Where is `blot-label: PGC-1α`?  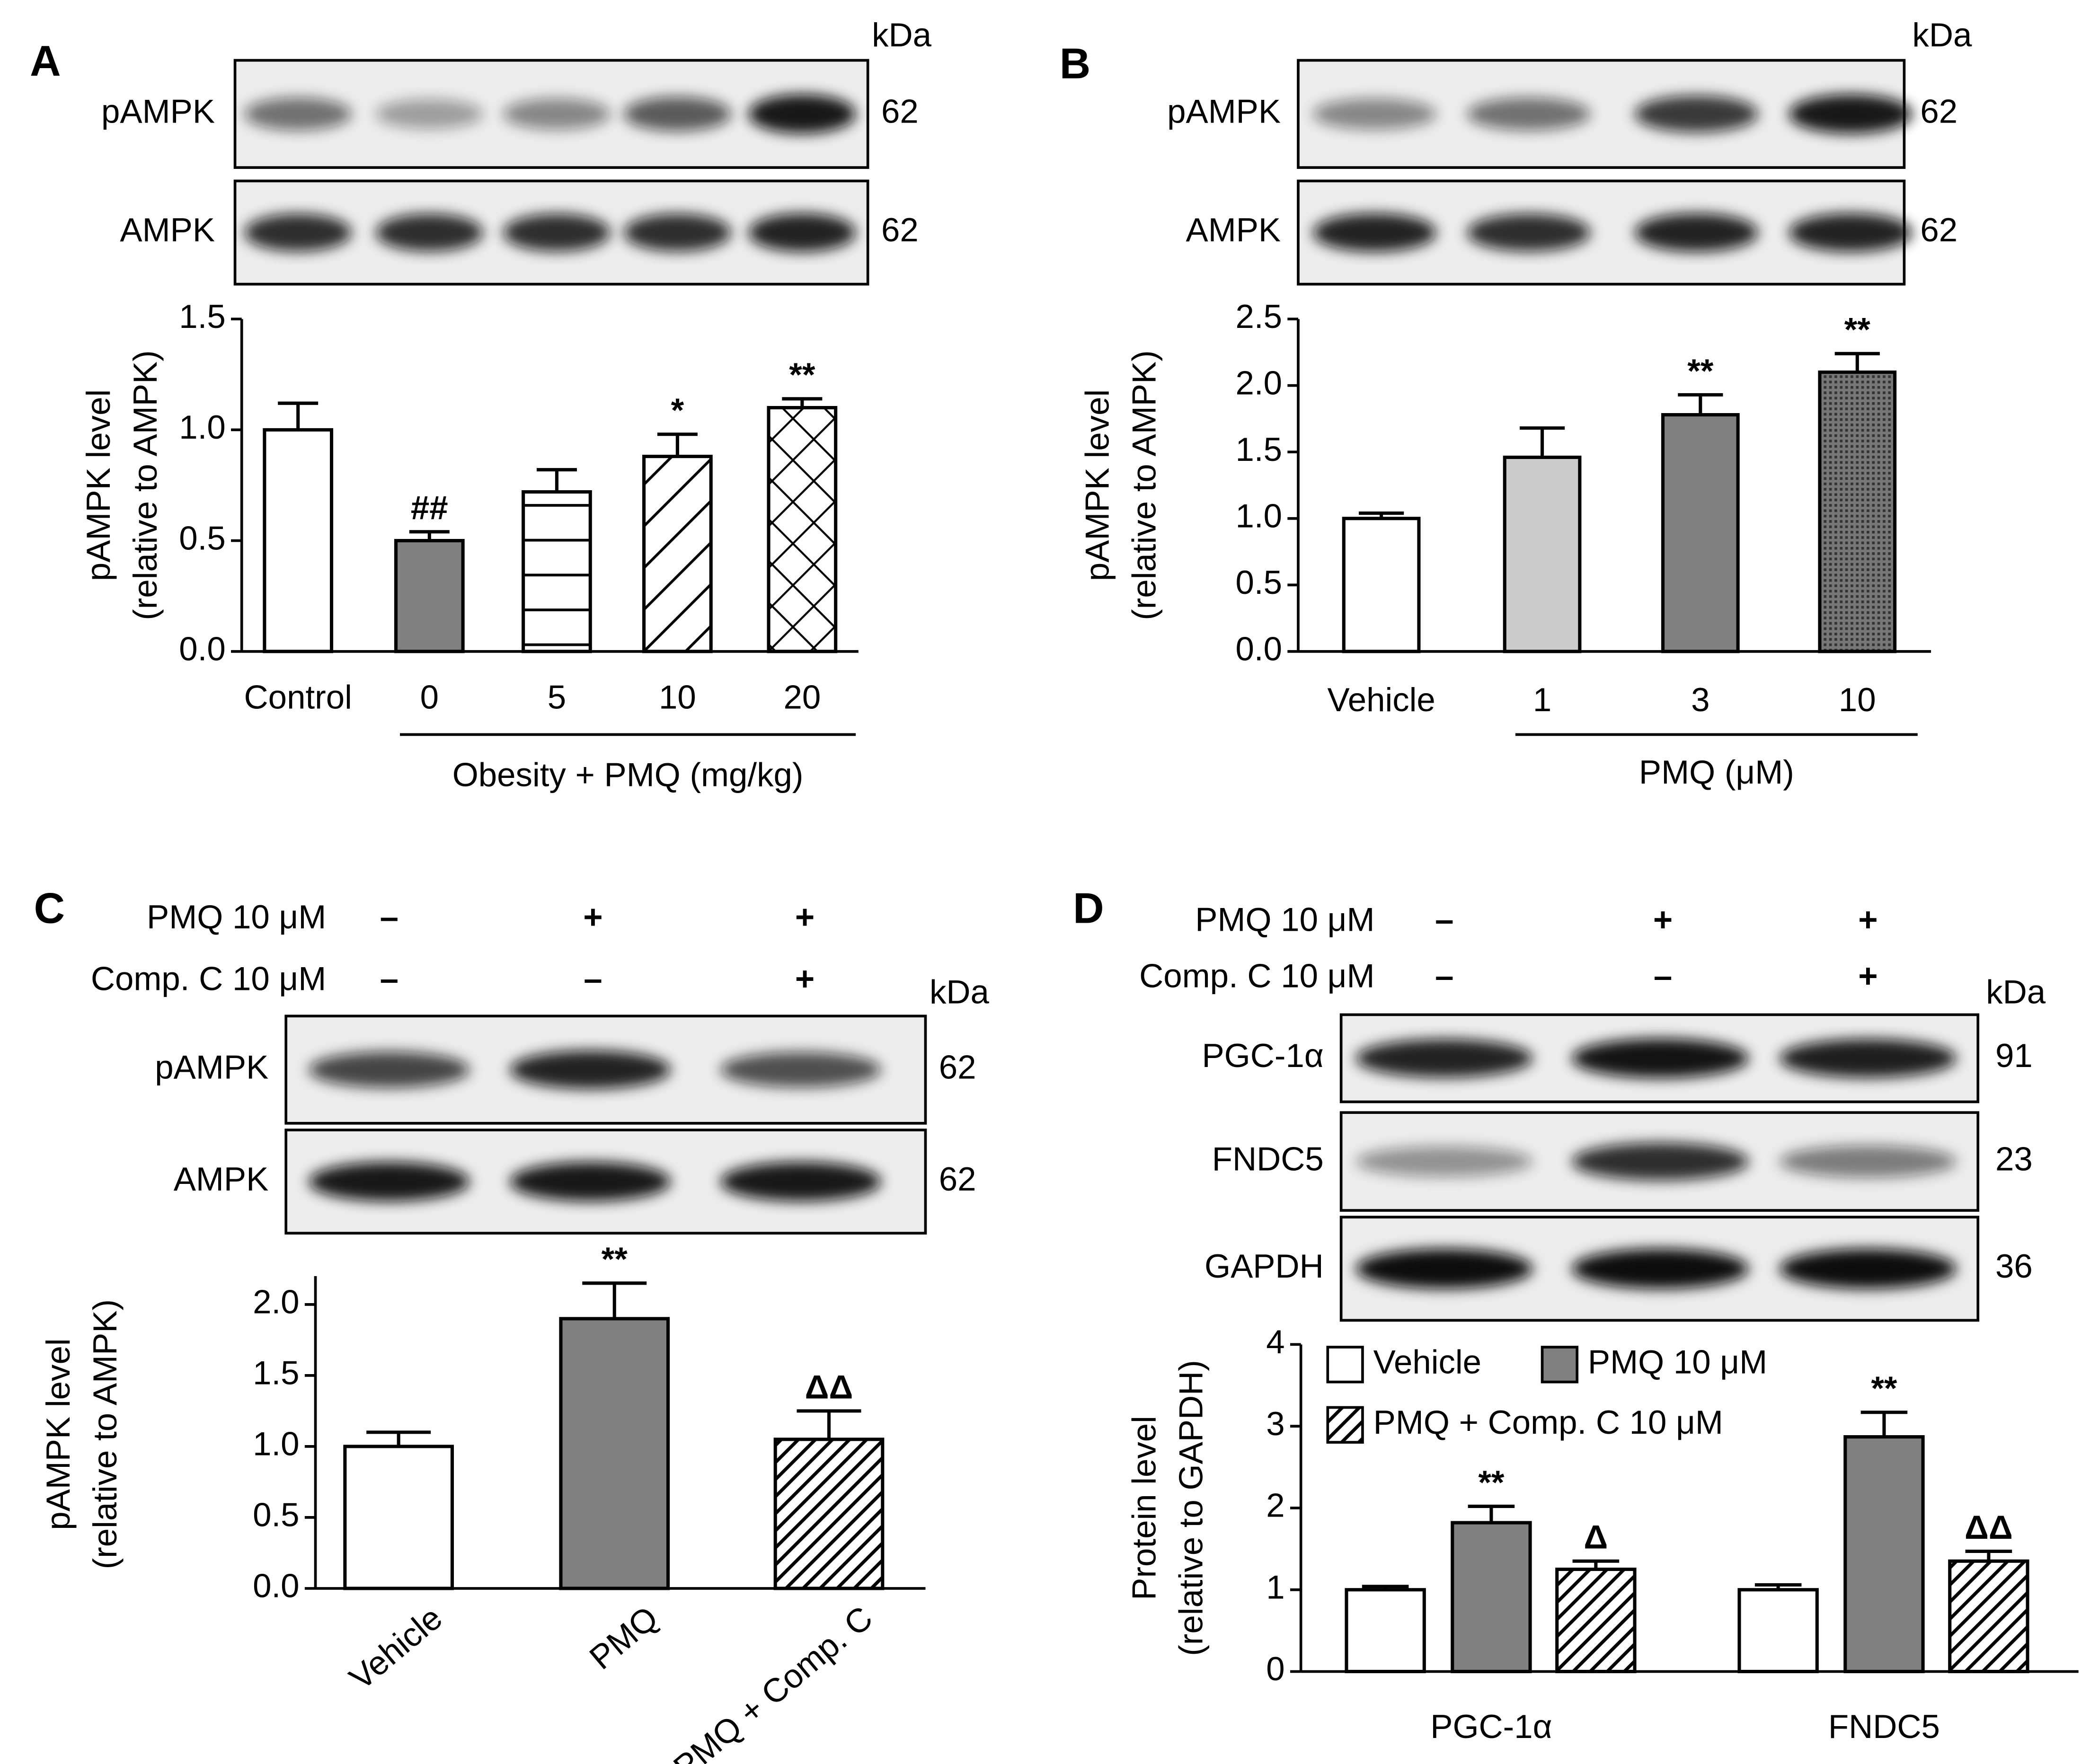
blot-label: PGC-1α is located at coordinates (1262, 1056).